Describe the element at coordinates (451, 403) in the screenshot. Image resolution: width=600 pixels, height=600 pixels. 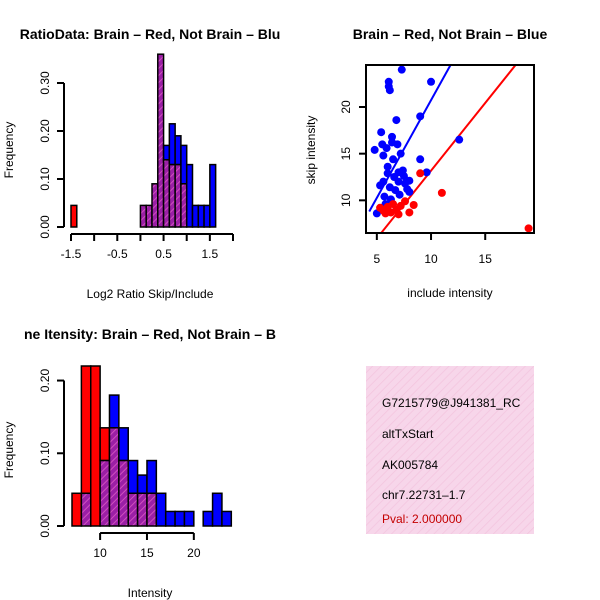
I see `info-id-line: G7215779@J941381_RC` at that location.